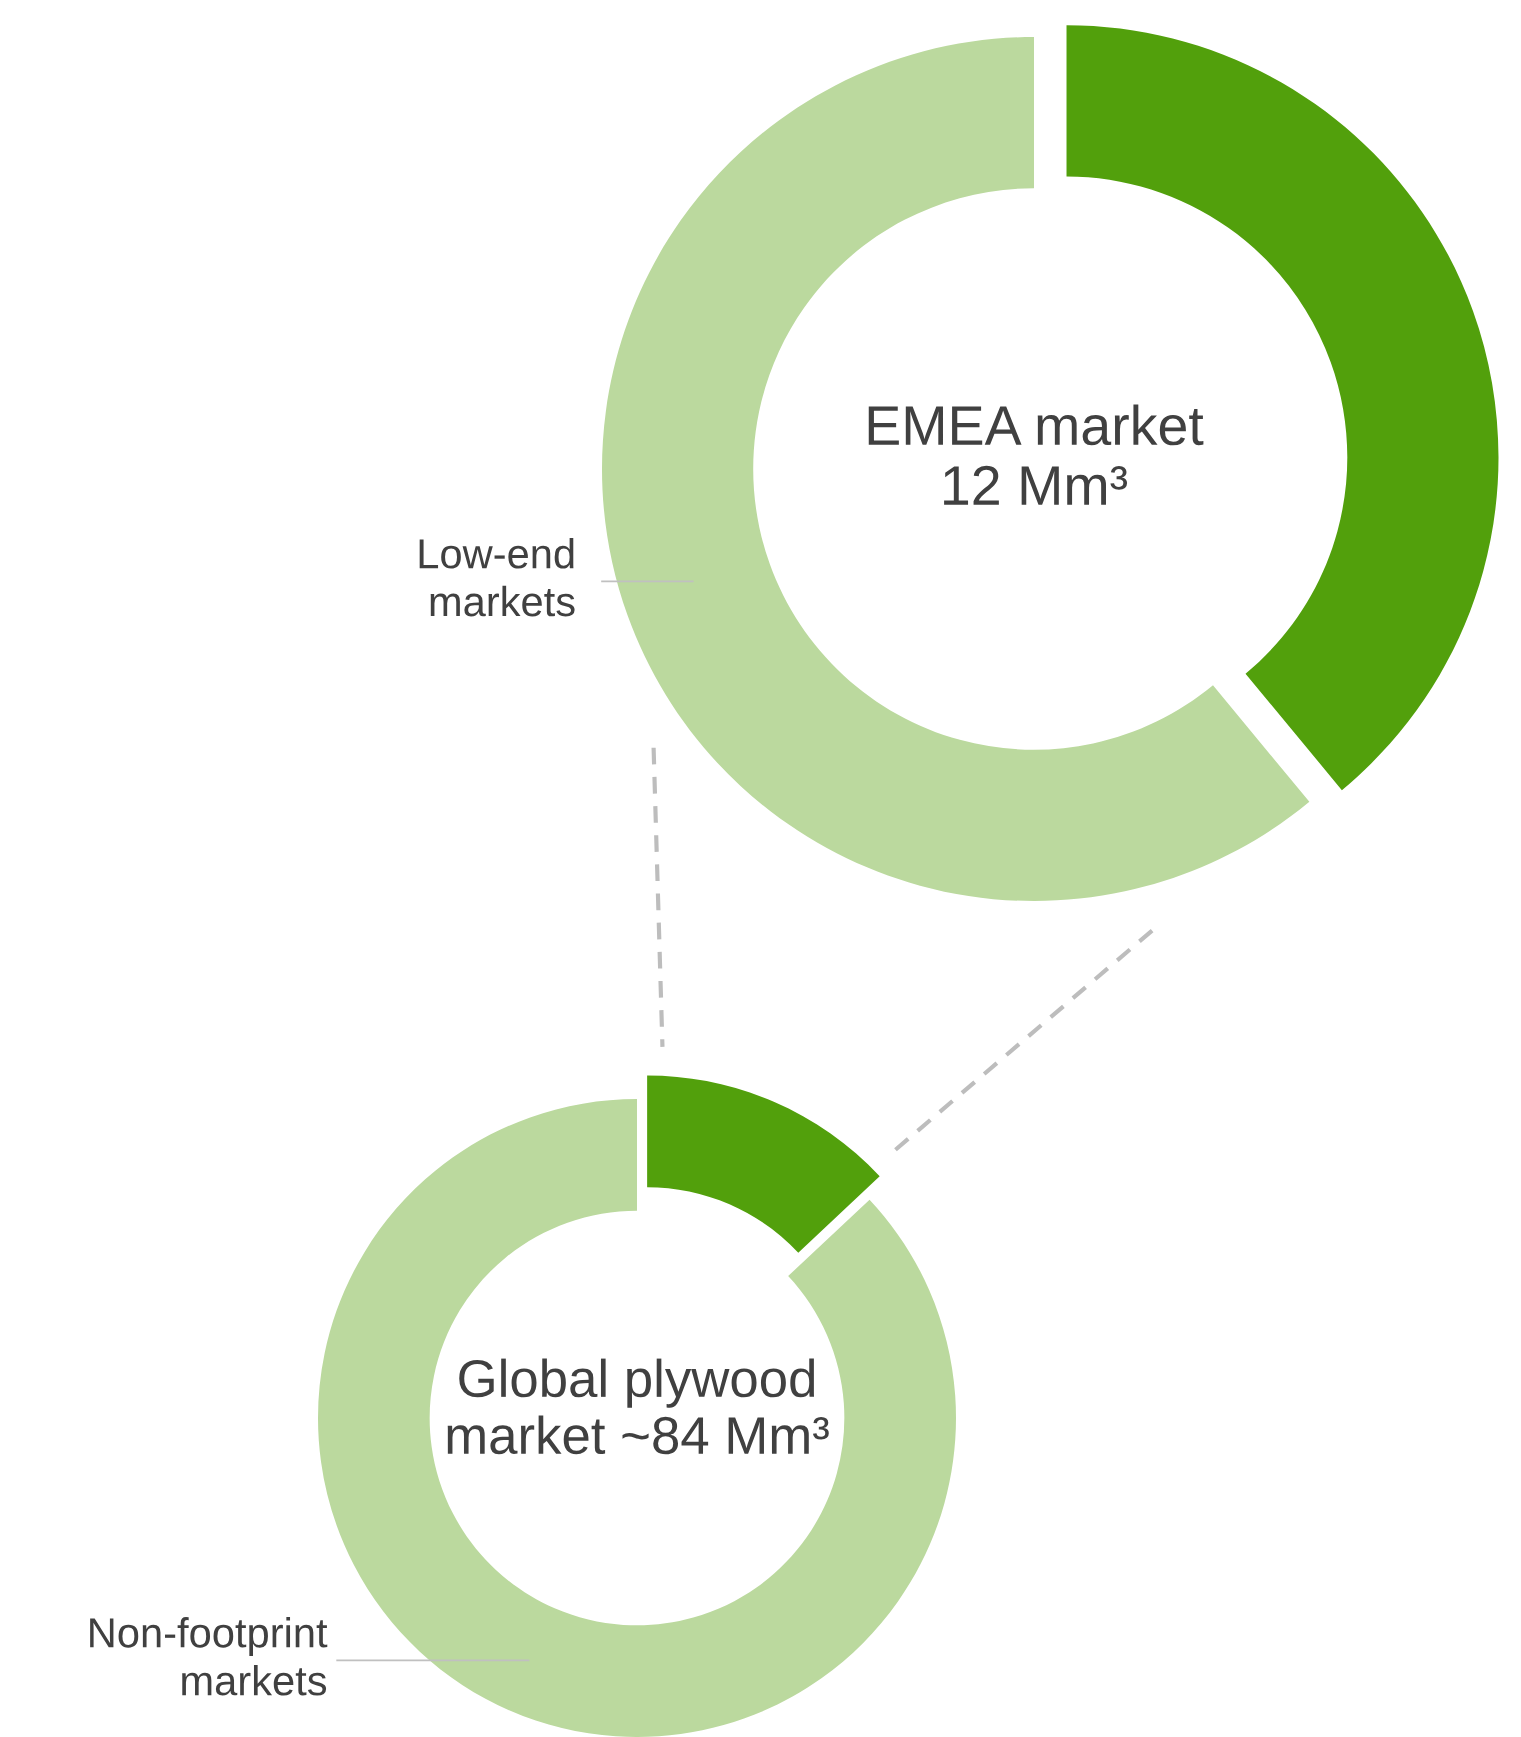 This screenshot has height=1737, width=1521. I want to click on text: Global plywood market ~84 Mm³, so click(638, 1406).